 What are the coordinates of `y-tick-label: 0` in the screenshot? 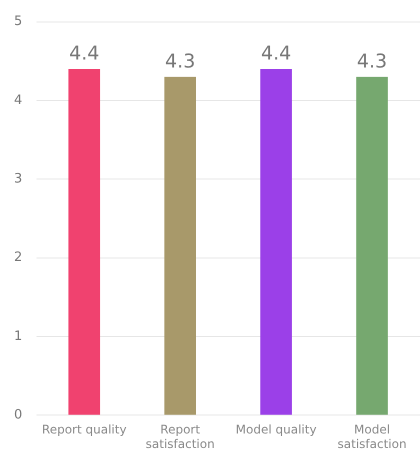 It's located at (18, 415).